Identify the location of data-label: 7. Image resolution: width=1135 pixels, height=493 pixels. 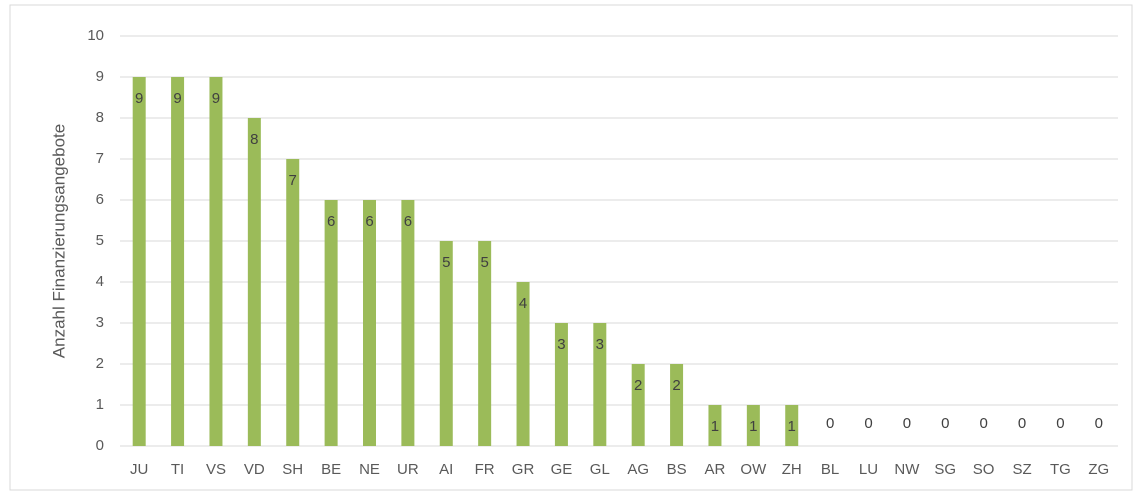
(293, 180).